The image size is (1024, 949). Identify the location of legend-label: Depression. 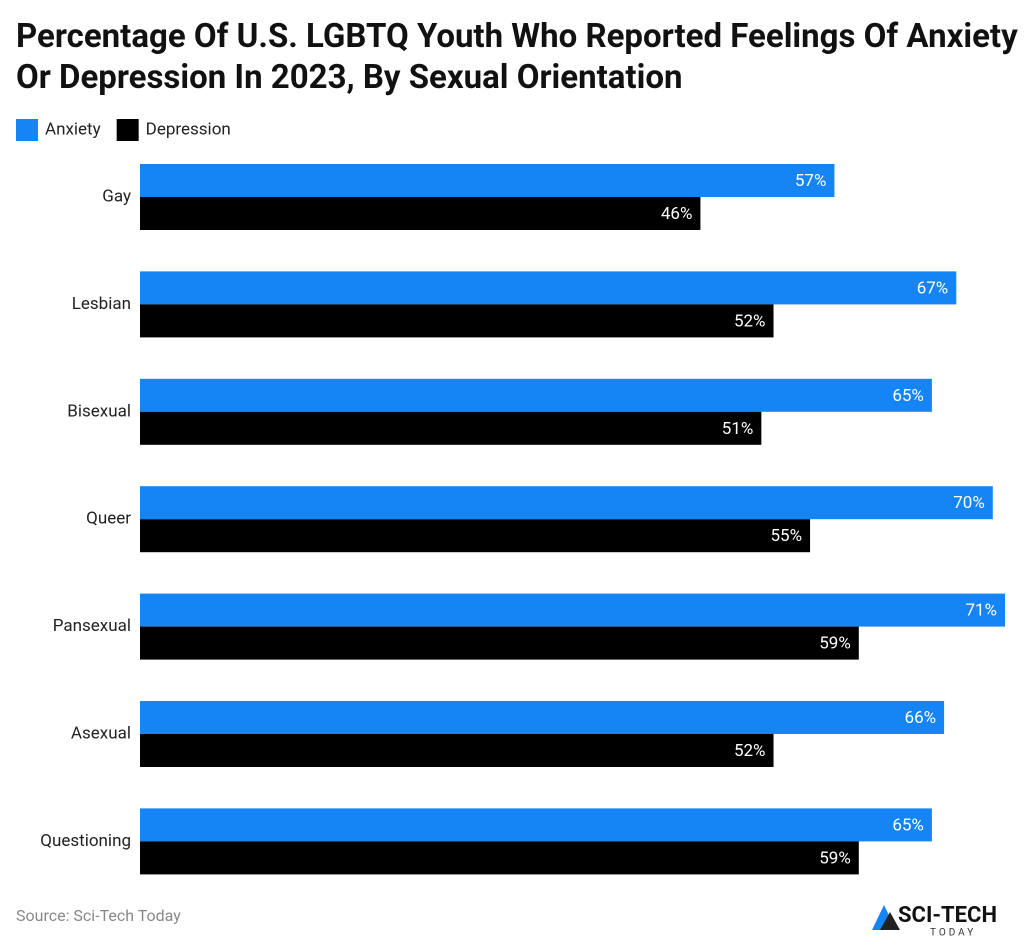
(188, 129).